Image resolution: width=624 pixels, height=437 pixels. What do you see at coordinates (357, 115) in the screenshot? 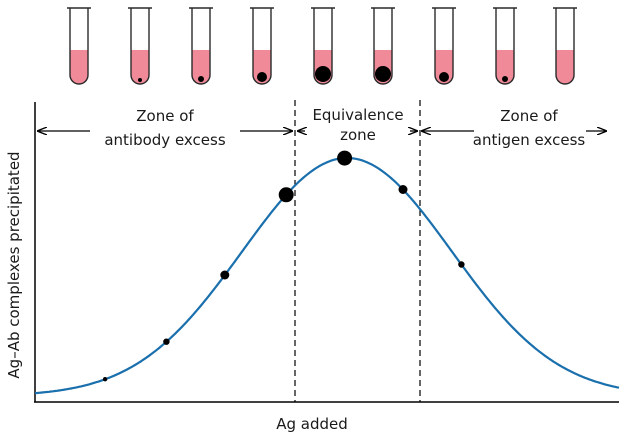
I see `zone-equivalence-line1: Equivalence` at bounding box center [357, 115].